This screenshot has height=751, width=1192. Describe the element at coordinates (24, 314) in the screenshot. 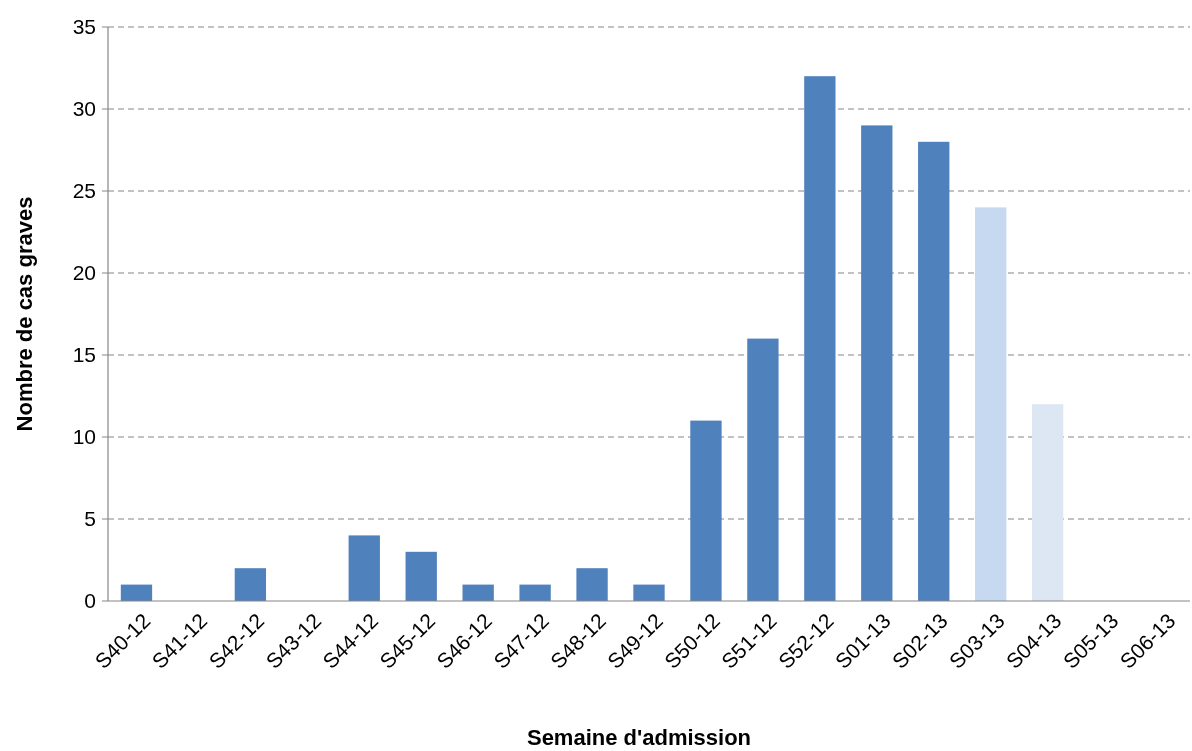

I see `y-axis-title: Nombre de cas graves` at that location.